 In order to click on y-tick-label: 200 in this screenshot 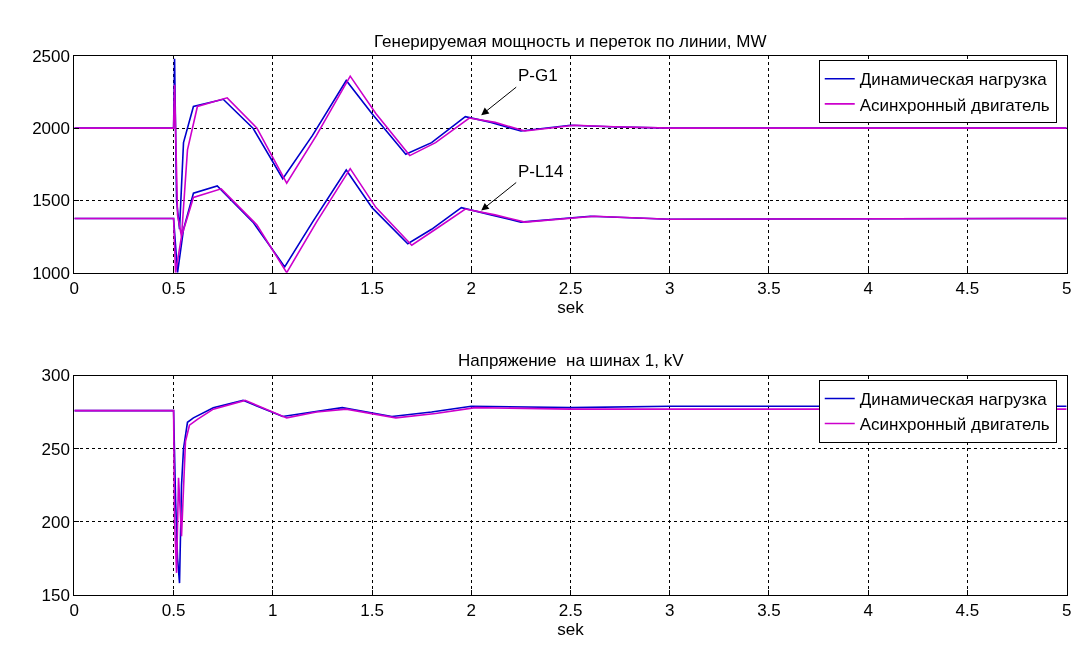, I will do `click(55, 522)`.